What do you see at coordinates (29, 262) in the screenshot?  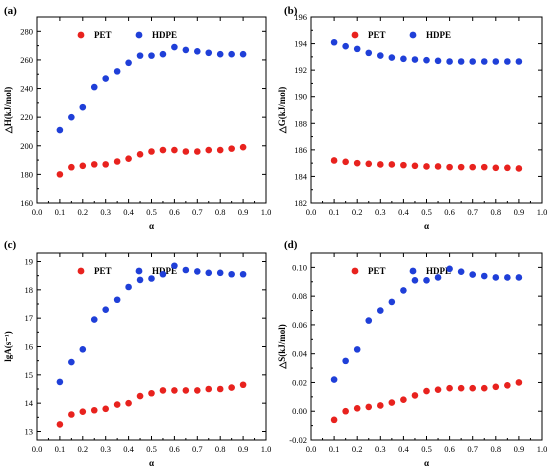 I see `y-tick-label: 19` at bounding box center [29, 262].